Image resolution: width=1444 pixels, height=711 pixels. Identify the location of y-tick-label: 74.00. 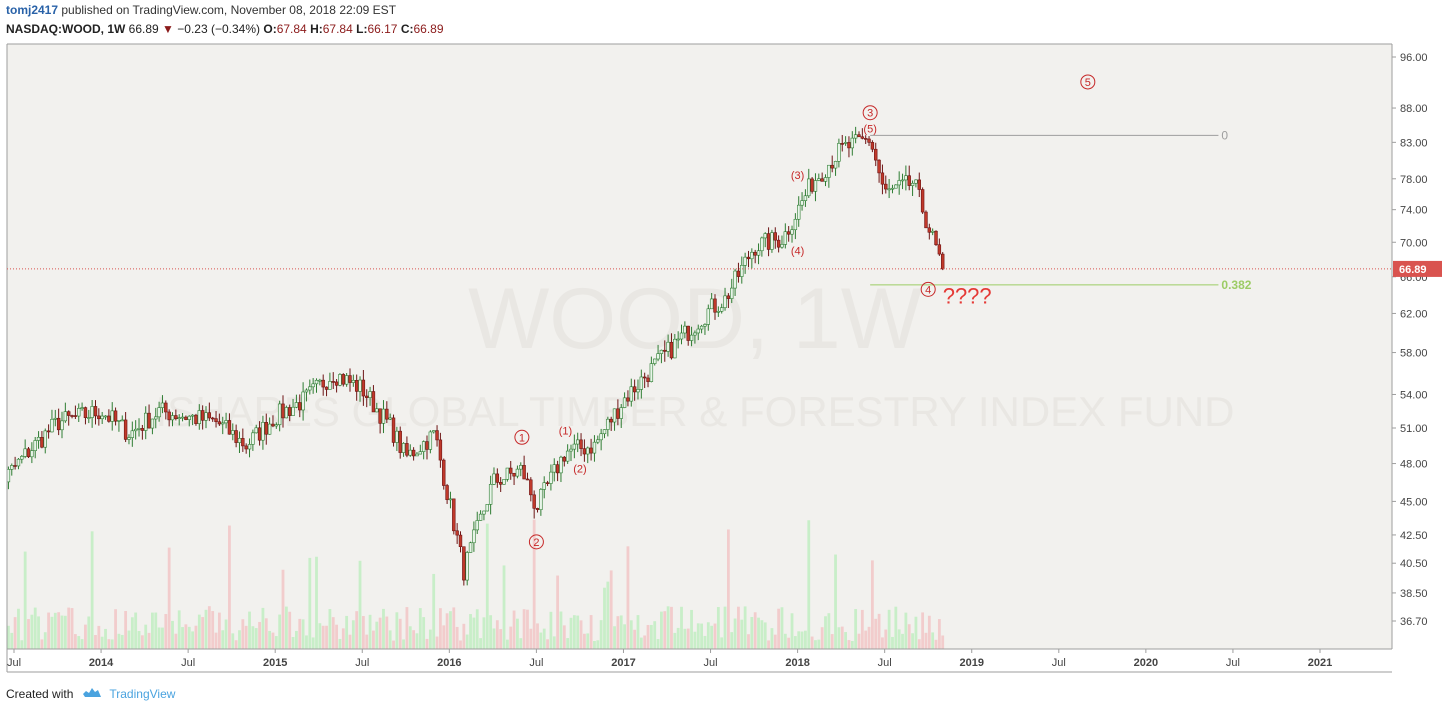
(1414, 211).